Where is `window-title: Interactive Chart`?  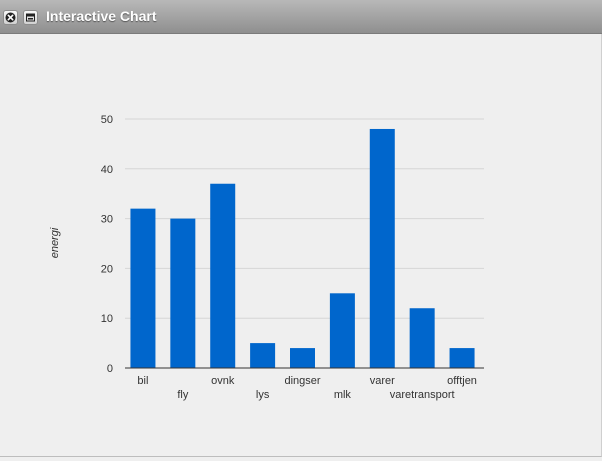
window-title: Interactive Chart is located at coordinates (101, 16).